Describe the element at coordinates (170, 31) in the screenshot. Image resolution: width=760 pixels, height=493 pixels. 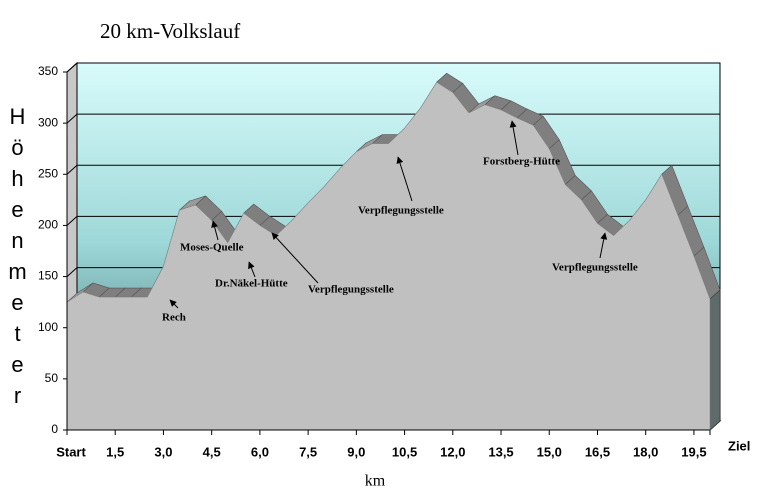
I see `chart-title: 20 km-Volkslauf` at that location.